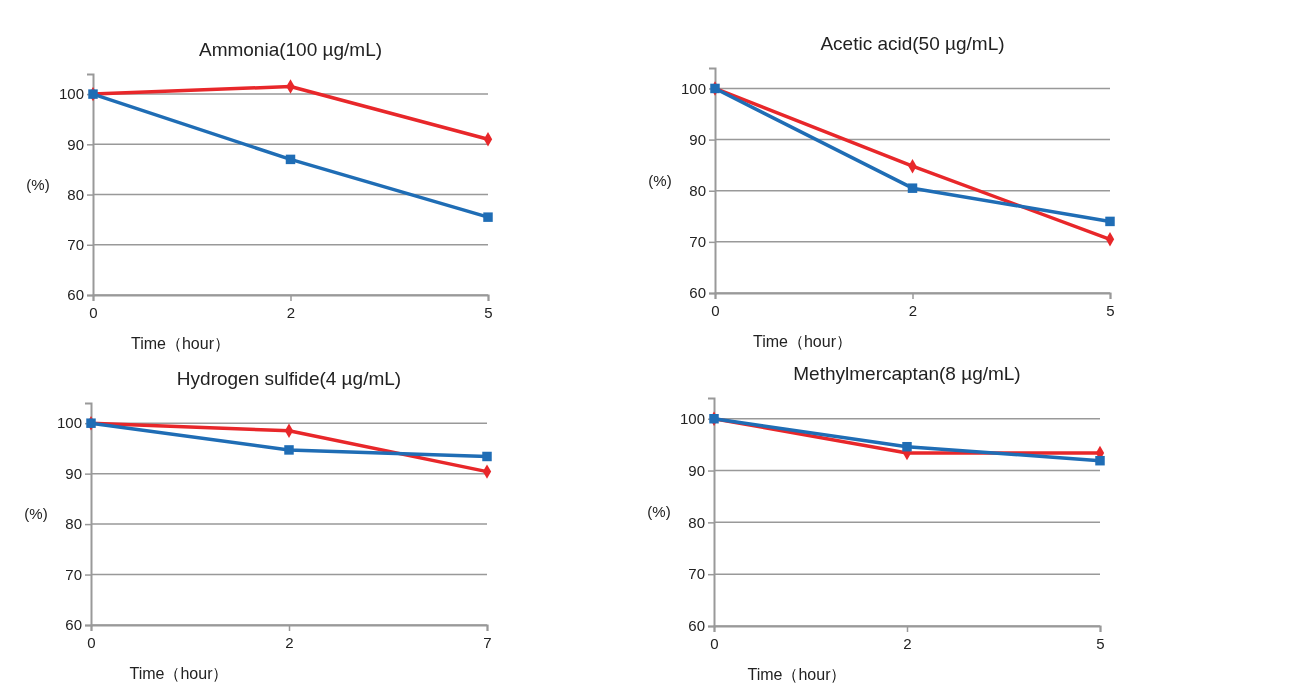 This screenshot has width=1314, height=686. Describe the element at coordinates (912, 43) in the screenshot. I see `chart-title: Acetic acid(50 µg/mL)` at that location.